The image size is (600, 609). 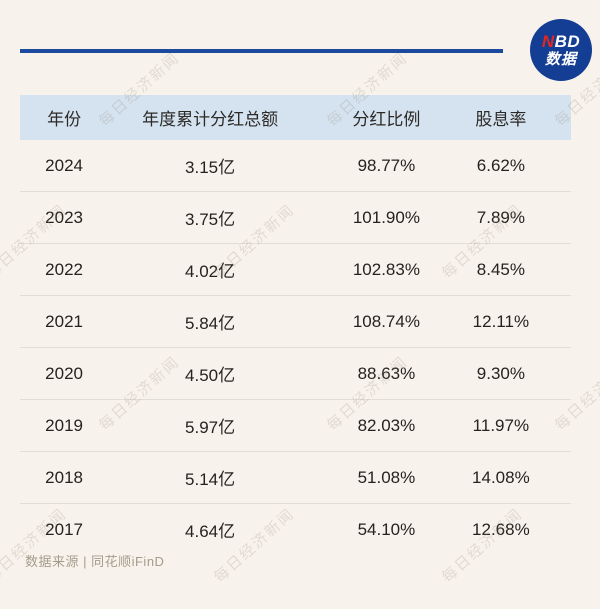 What do you see at coordinates (210, 531) in the screenshot?
I see `cell-total-dividend: 4.64亿` at bounding box center [210, 531].